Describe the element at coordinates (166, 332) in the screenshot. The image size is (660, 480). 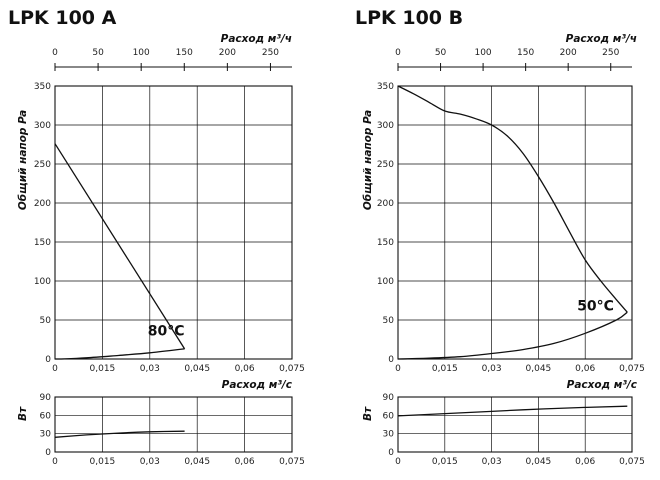
I see `temperature-label: 80°C` at that location.